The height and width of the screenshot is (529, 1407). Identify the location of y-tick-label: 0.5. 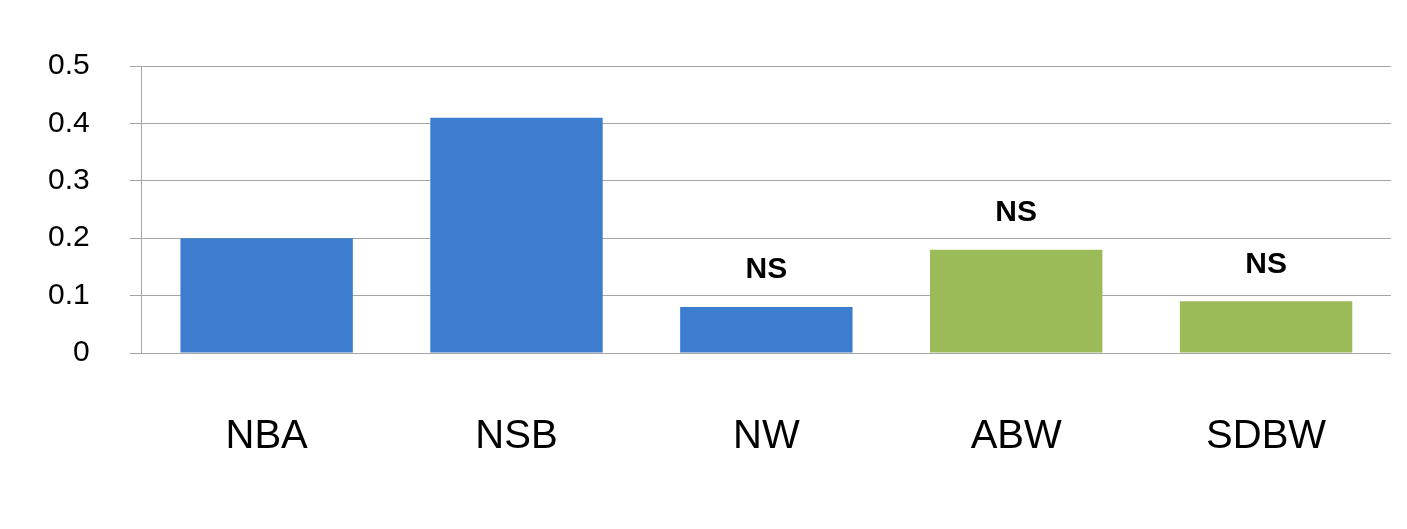
(68, 64).